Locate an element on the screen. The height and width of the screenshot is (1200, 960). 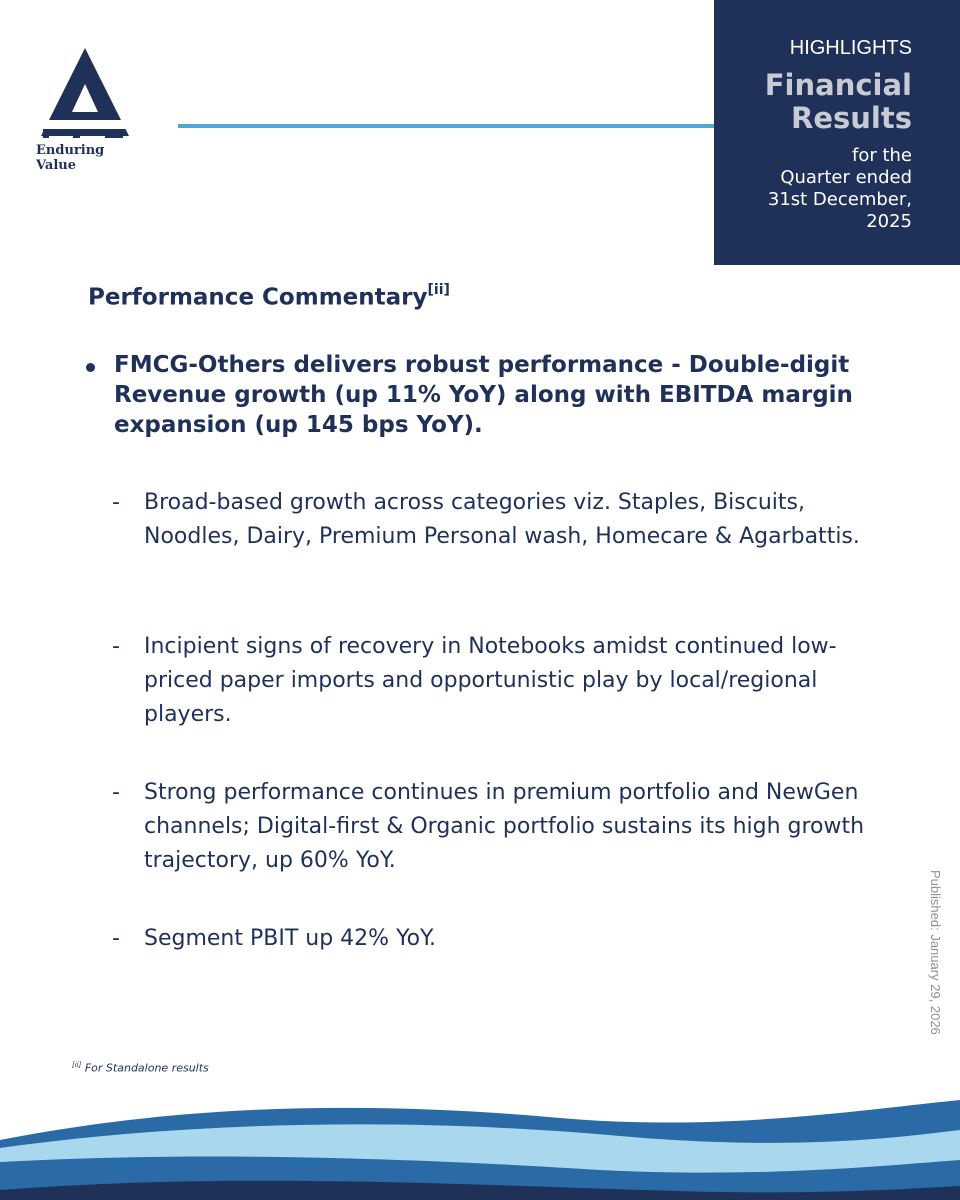
footnote: [ii] For Standalone results is located at coordinates (140, 1068).